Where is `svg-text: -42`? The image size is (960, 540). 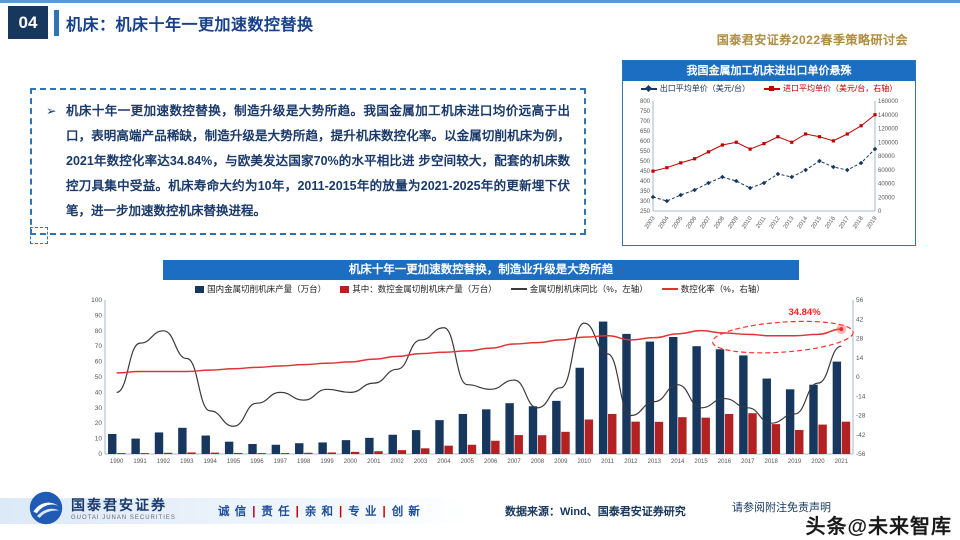 svg-text: -42 is located at coordinates (861, 435).